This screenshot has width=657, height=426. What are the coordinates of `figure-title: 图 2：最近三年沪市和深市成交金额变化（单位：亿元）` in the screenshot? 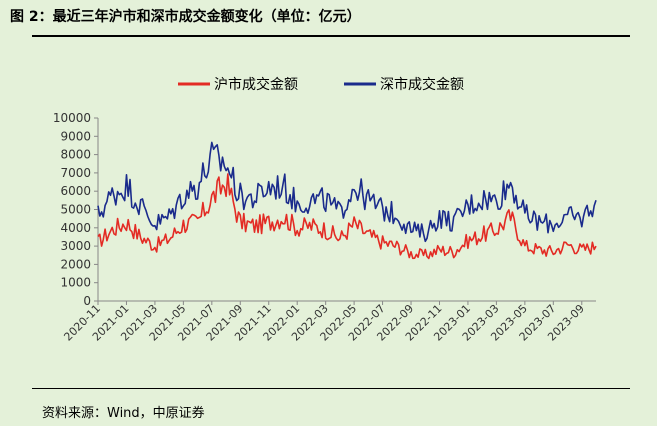 It's located at (185, 17).